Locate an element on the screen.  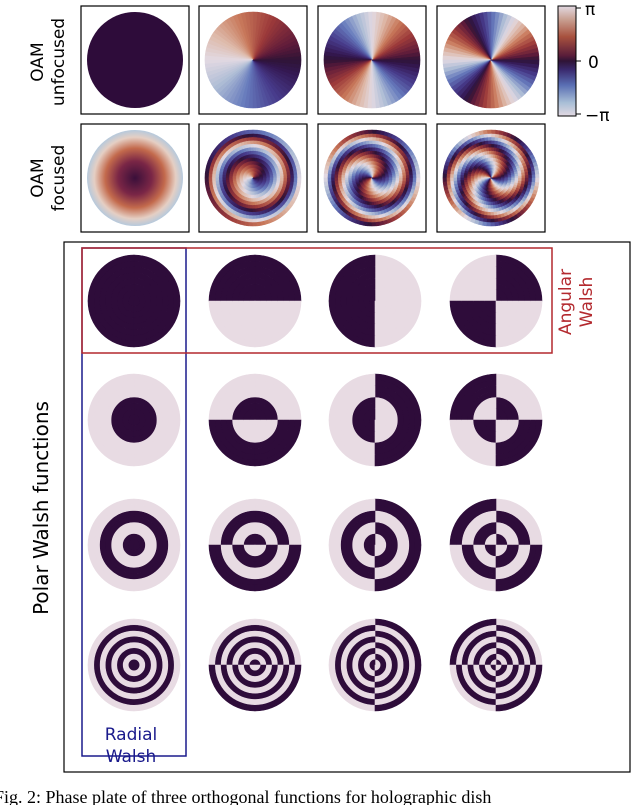
radial-walsh-label-line1: Radial is located at coordinates (131, 735).